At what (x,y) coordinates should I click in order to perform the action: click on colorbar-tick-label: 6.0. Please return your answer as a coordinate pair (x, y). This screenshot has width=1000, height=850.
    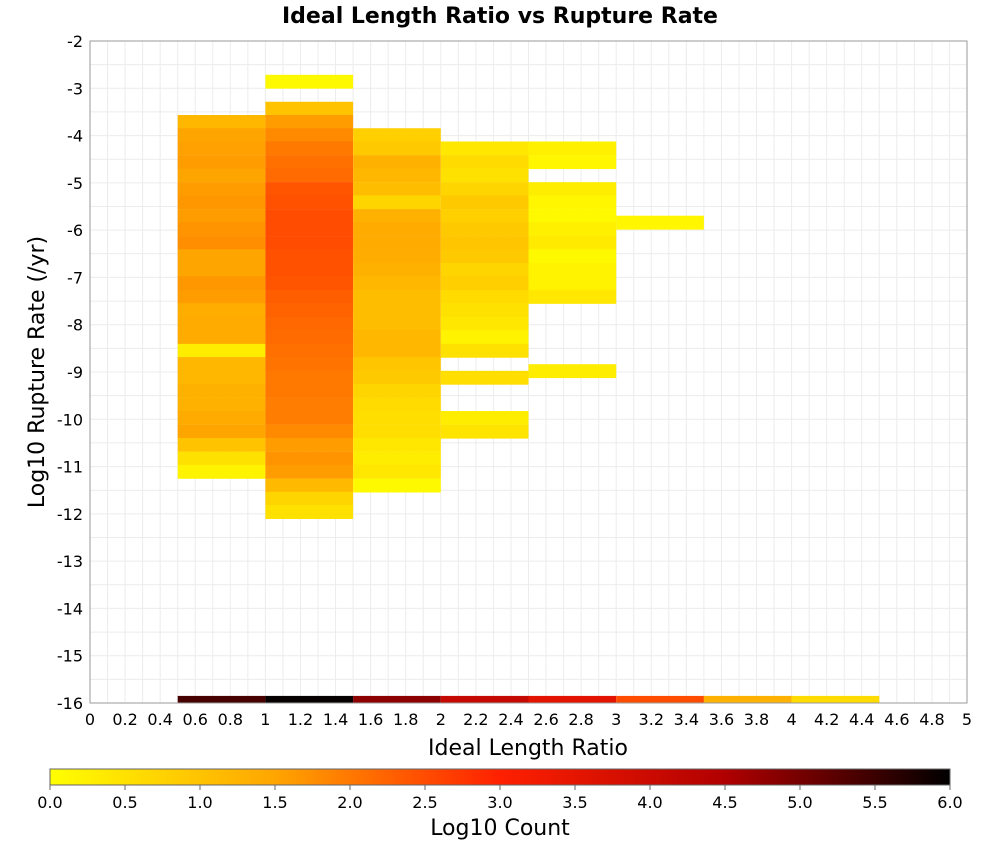
    Looking at the image, I should click on (949, 802).